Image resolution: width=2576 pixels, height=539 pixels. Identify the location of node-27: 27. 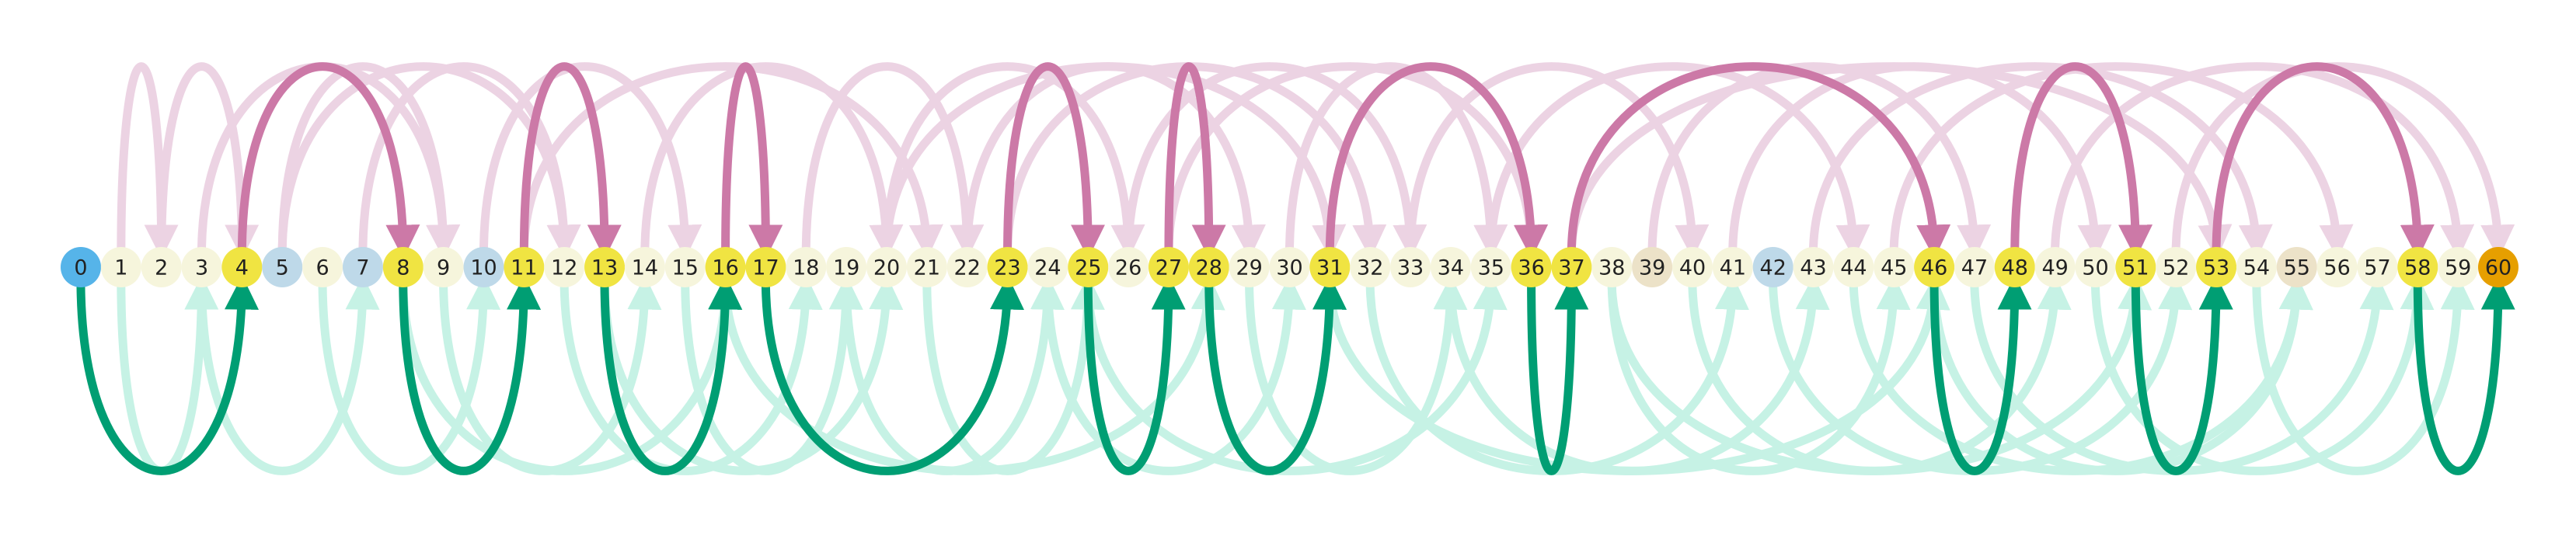
(1168, 267).